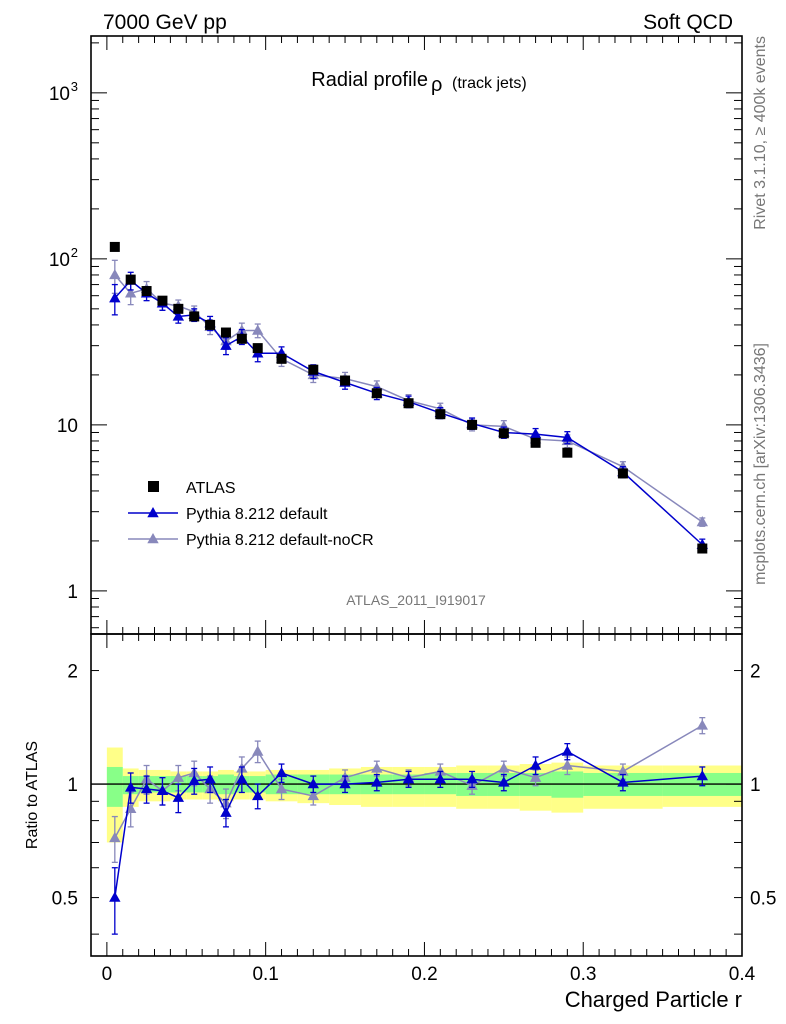 Image resolution: width=786 pixels, height=1024 pixels. I want to click on header-right-text: Soft QCD, so click(688, 22).